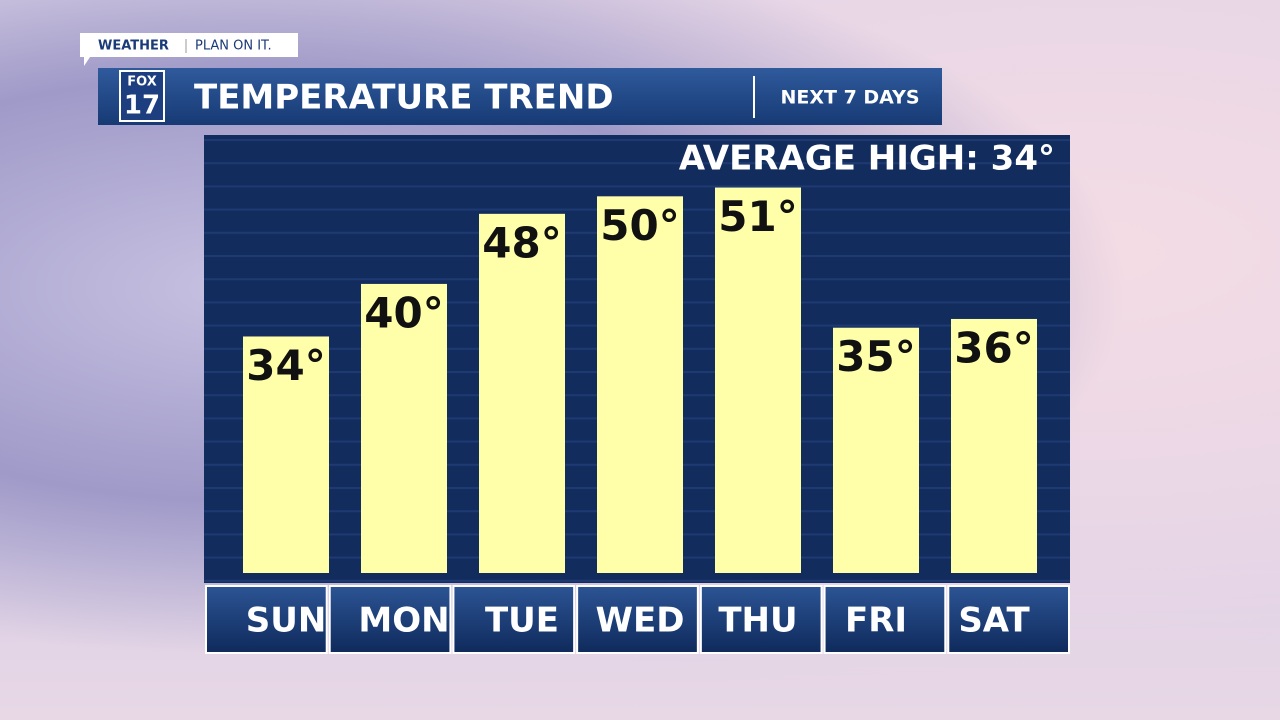 This screenshot has height=720, width=1280. I want to click on logo-top: FOX, so click(142, 82).